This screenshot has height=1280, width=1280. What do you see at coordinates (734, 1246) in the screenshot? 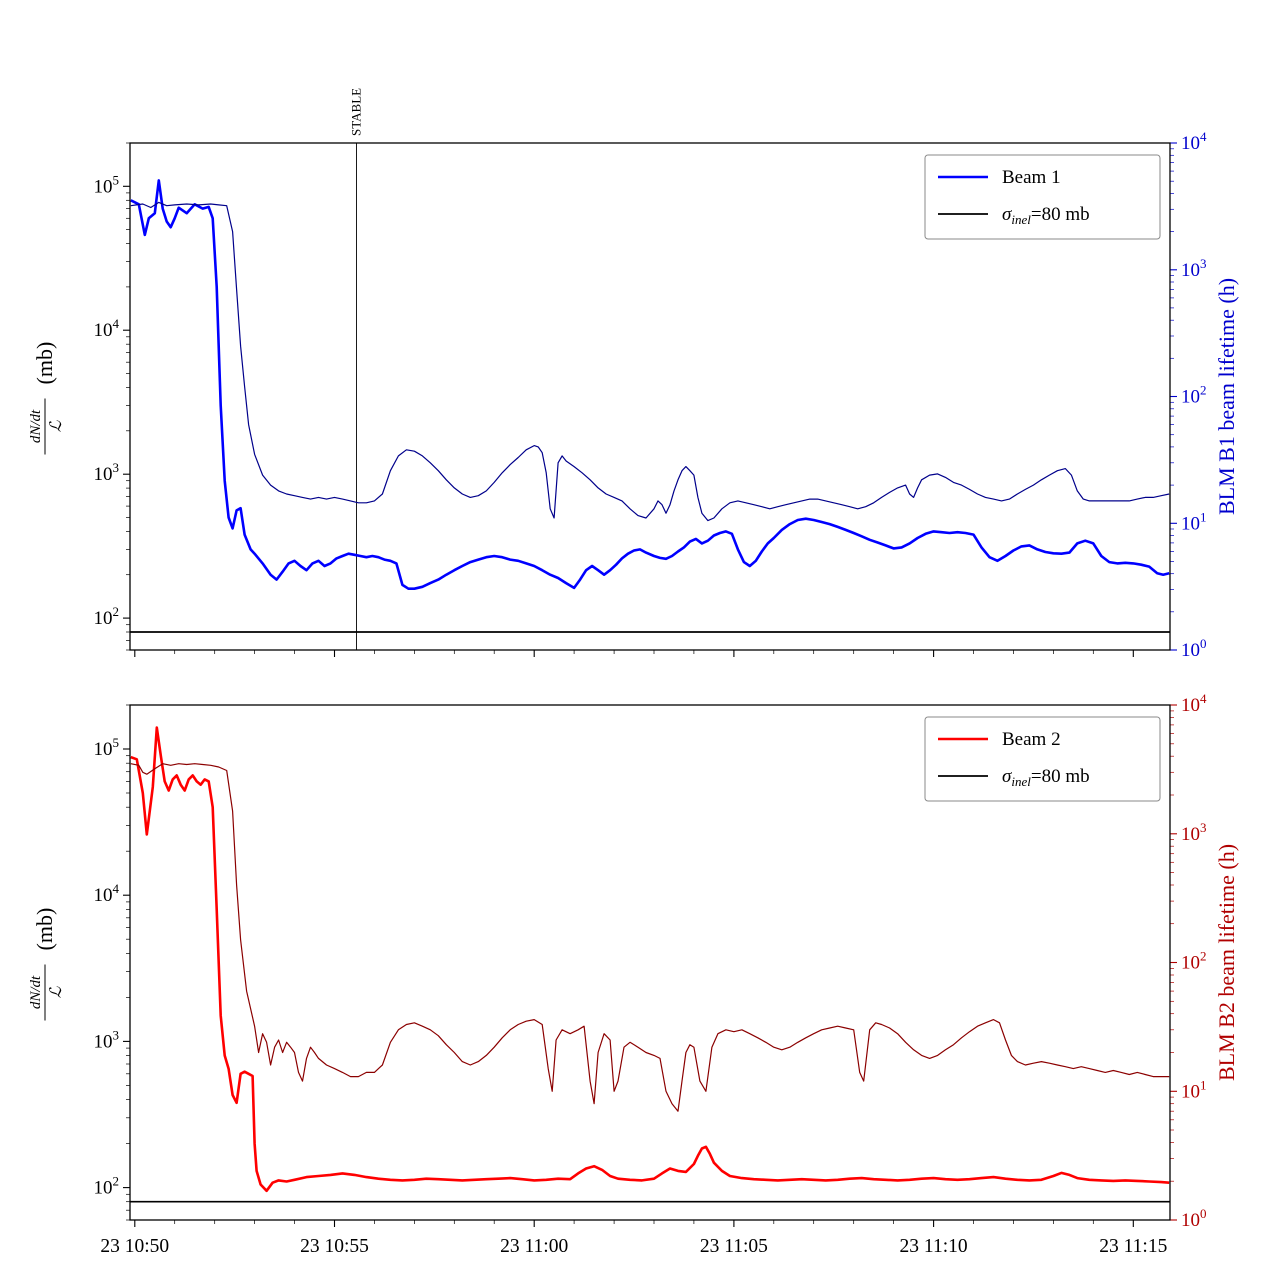
I see `x-tick-label: 23 11:05` at bounding box center [734, 1246].